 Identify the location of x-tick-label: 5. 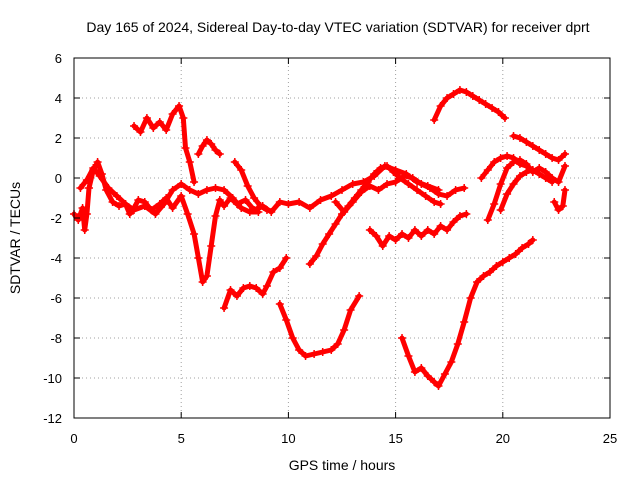
(181, 438).